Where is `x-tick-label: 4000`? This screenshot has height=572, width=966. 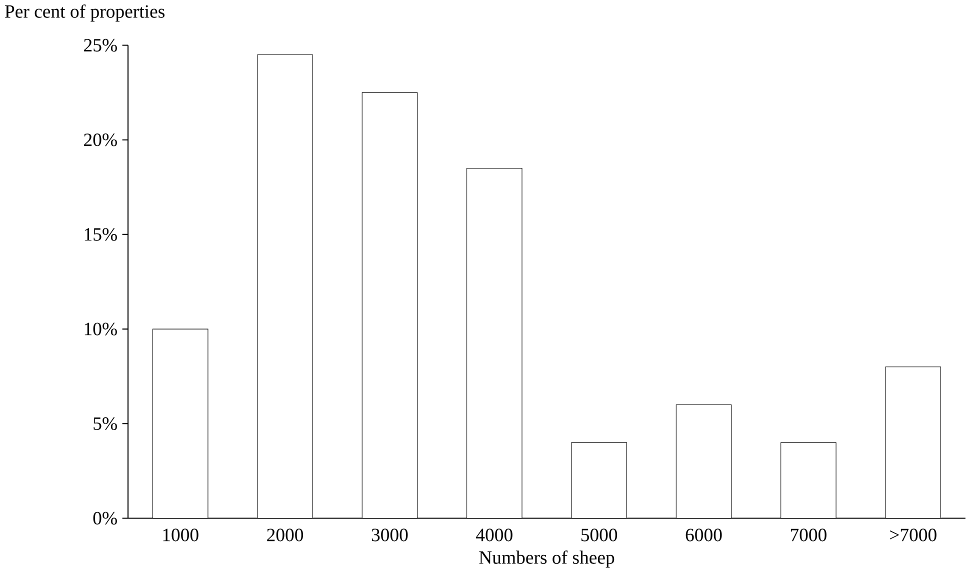 x-tick-label: 4000 is located at coordinates (494, 535).